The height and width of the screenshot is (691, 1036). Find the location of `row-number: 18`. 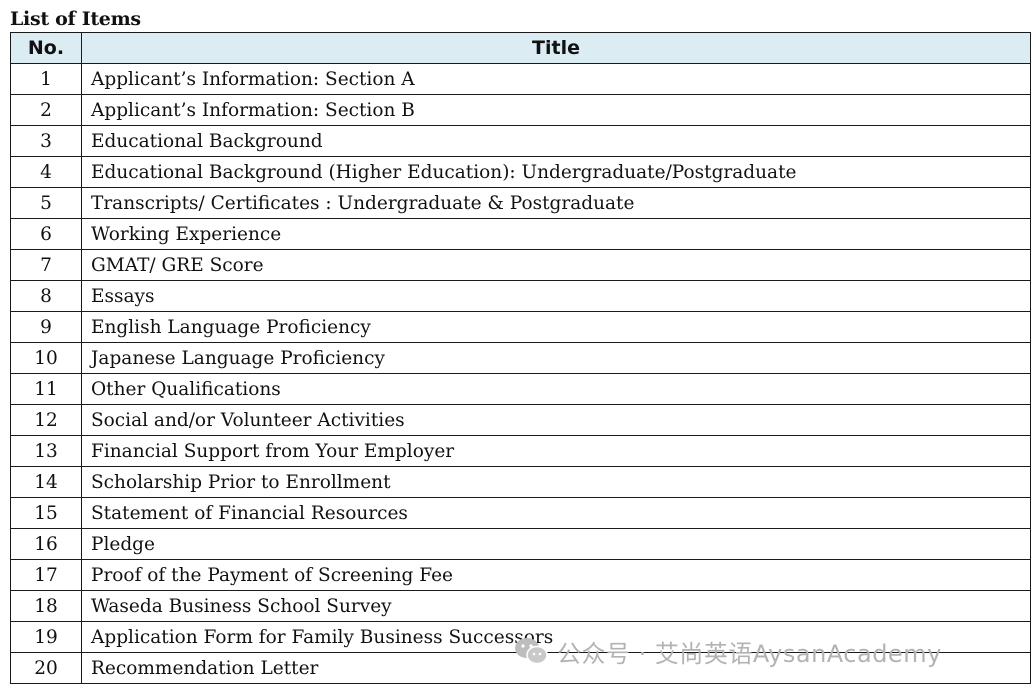

row-number: 18 is located at coordinates (46, 606).